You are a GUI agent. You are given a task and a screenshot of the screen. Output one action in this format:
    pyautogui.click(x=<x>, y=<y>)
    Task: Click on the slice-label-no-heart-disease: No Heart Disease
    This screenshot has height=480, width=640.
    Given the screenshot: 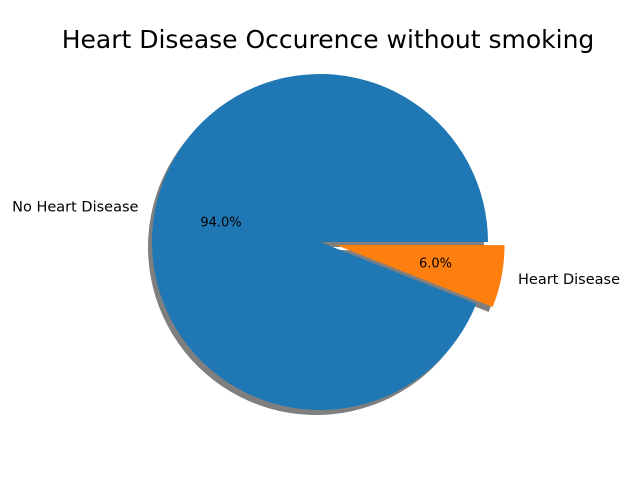 What is the action you would take?
    pyautogui.click(x=75, y=207)
    